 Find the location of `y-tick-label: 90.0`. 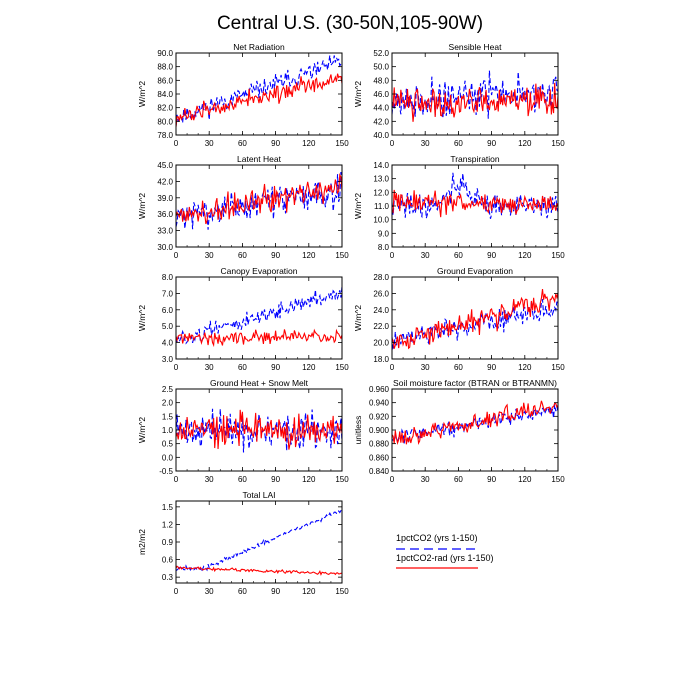

y-tick-label: 90.0 is located at coordinates (165, 53).